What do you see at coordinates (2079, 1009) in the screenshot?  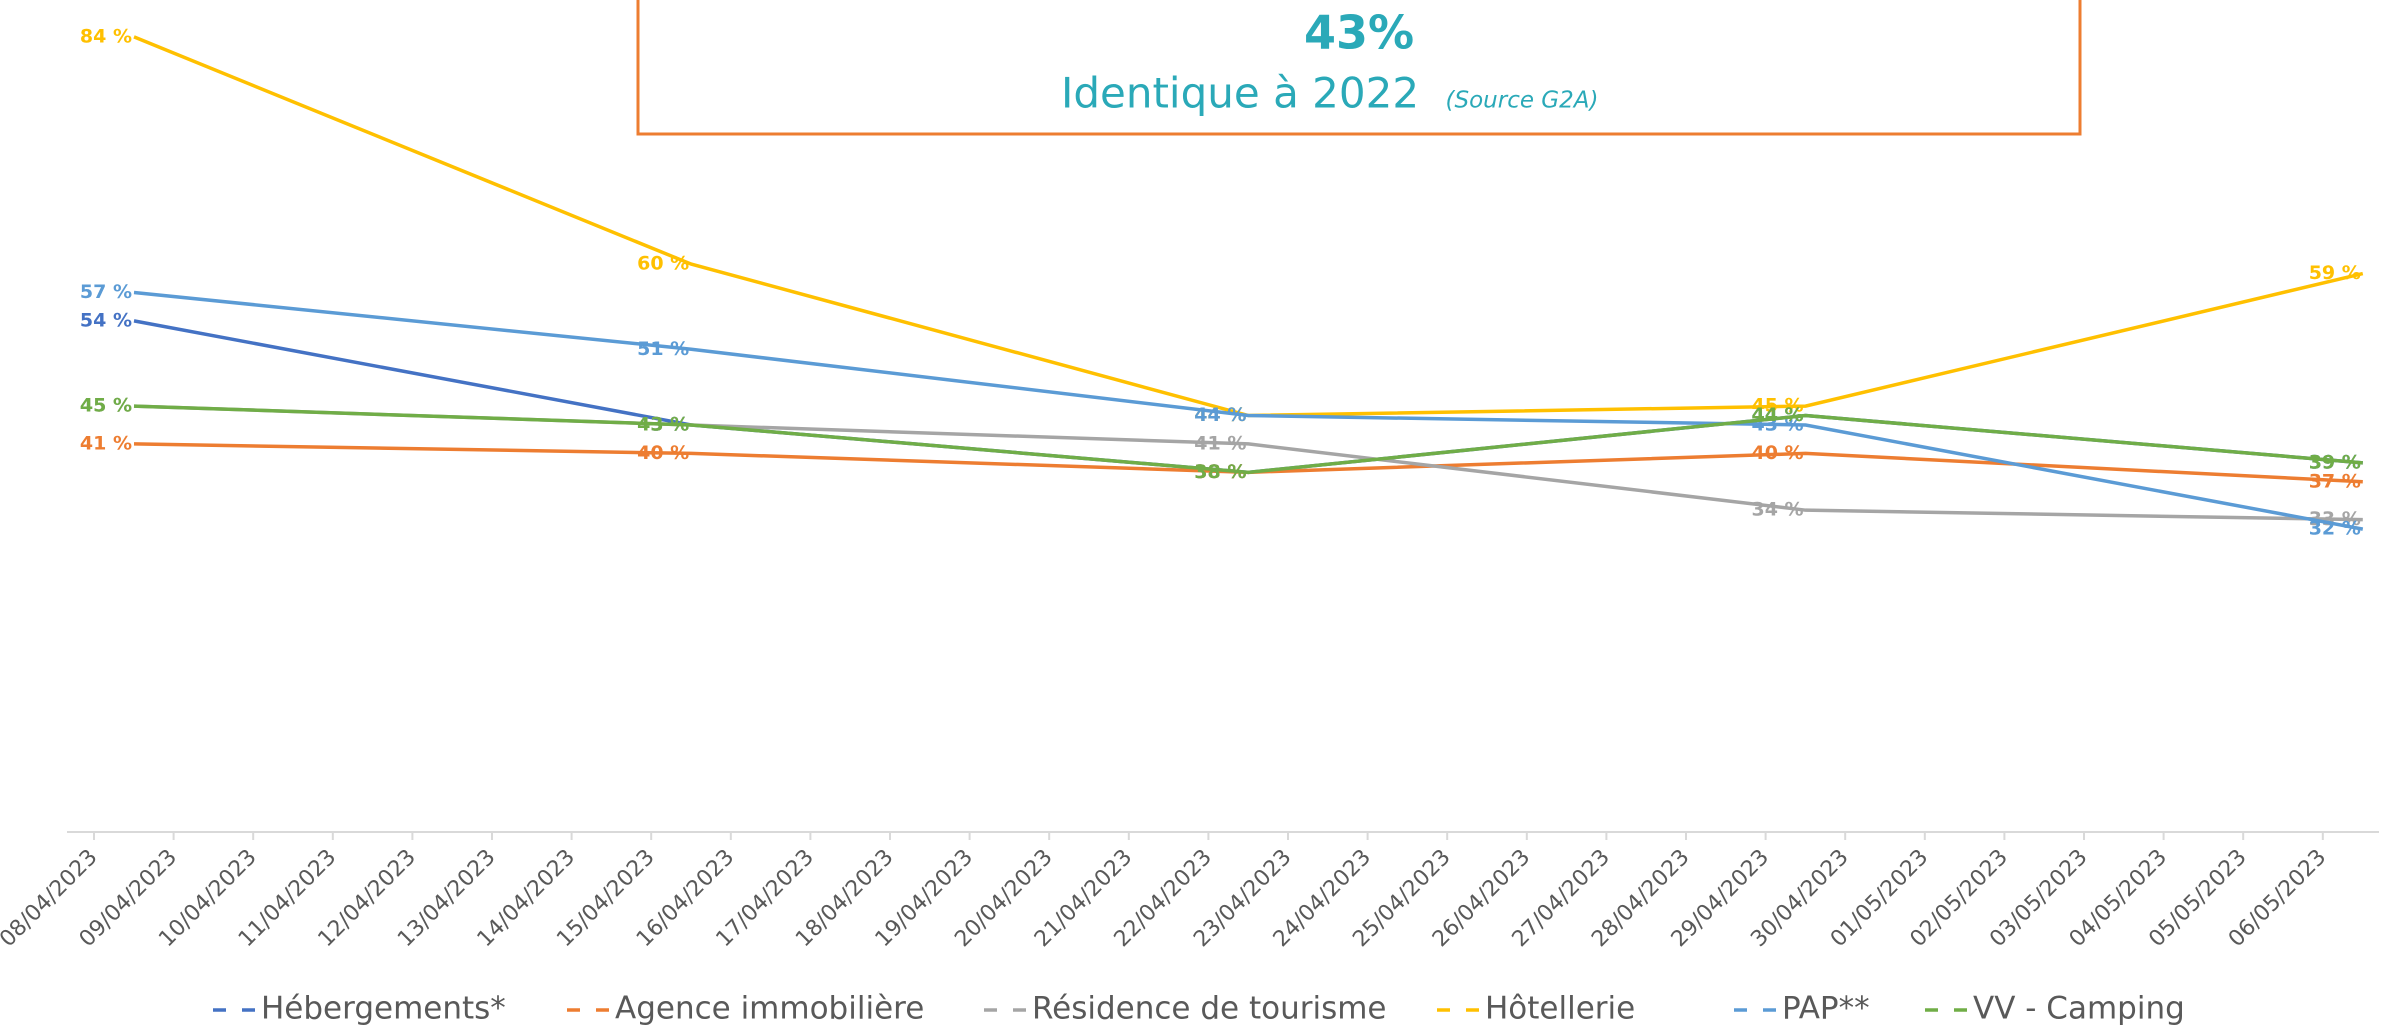 I see `legend-label: VV - Camping` at bounding box center [2079, 1009].